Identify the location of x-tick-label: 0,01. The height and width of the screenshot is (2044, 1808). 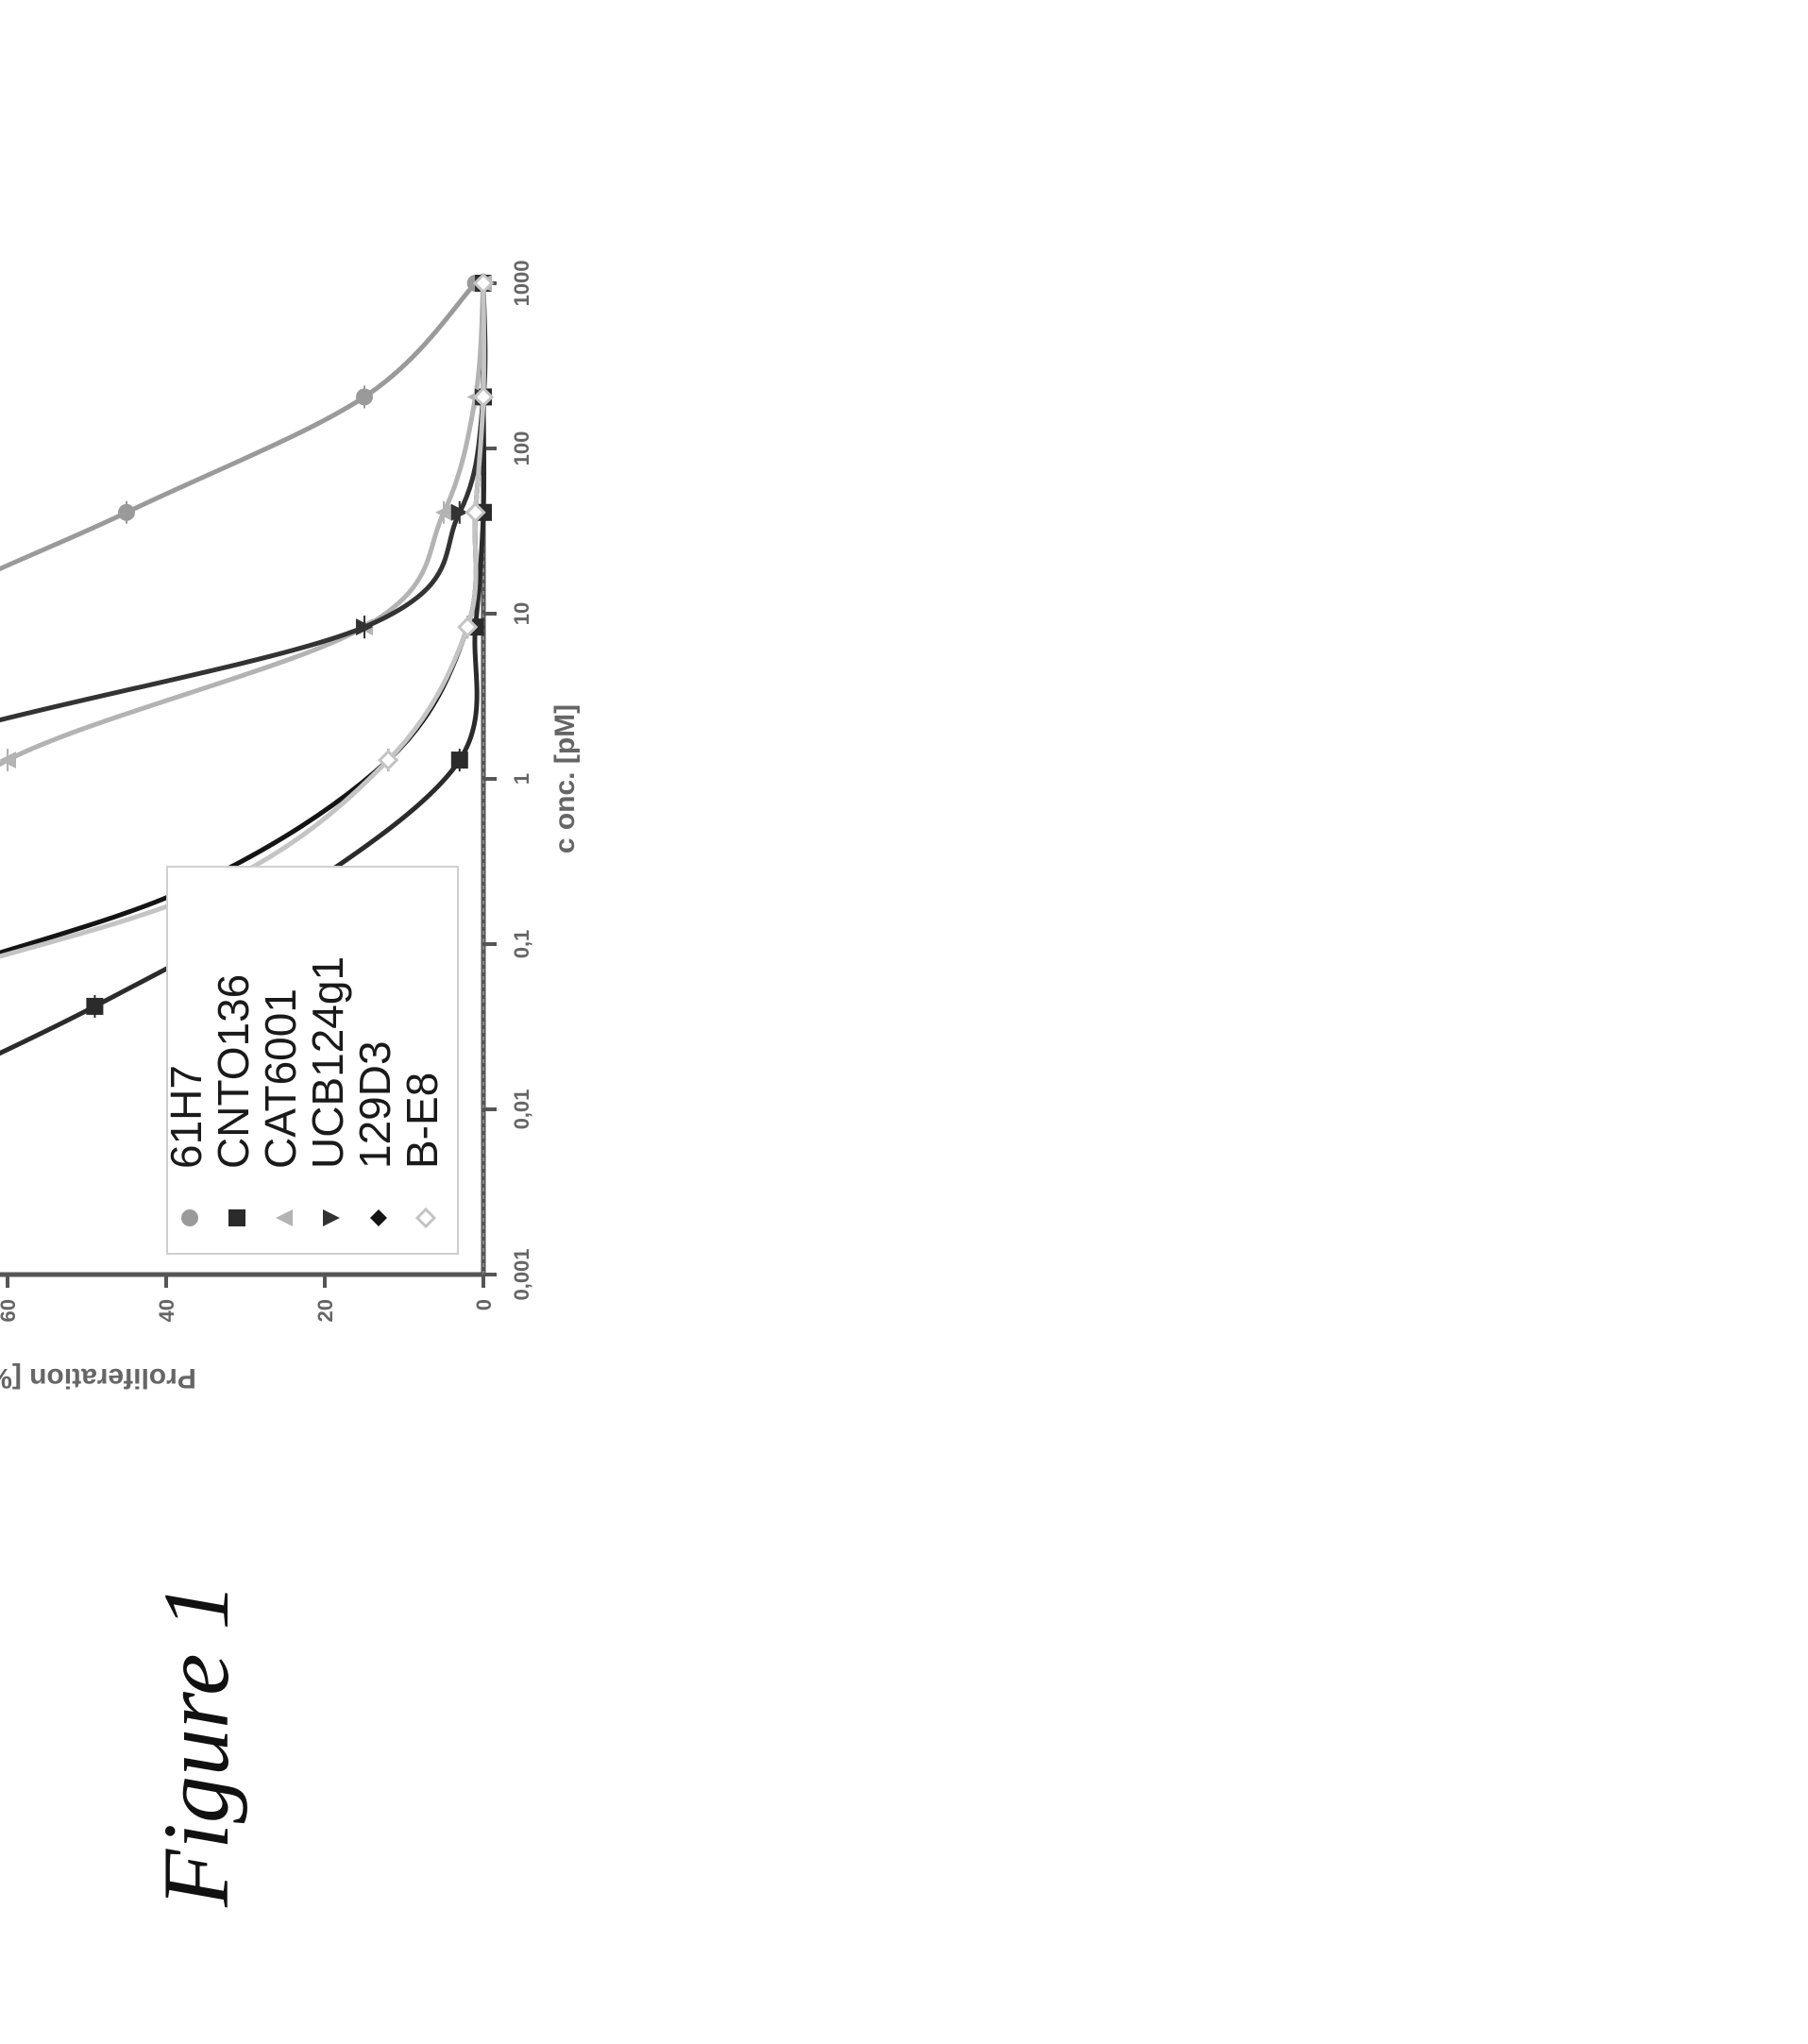
(521, 1110).